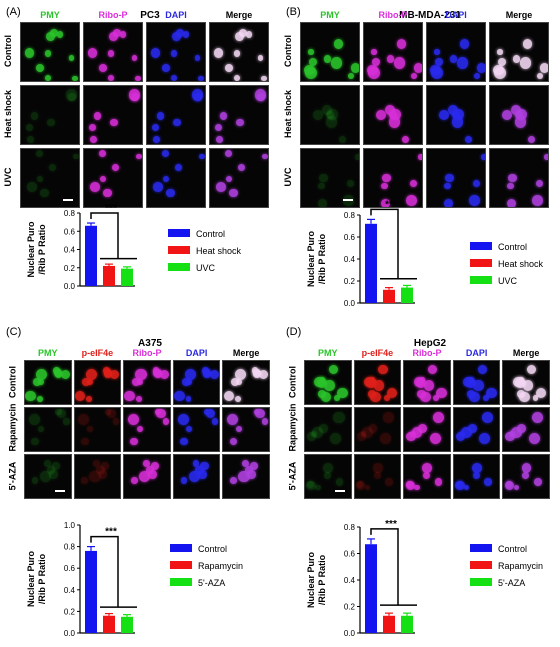  I want to click on legend-label: Control, so click(512, 549).